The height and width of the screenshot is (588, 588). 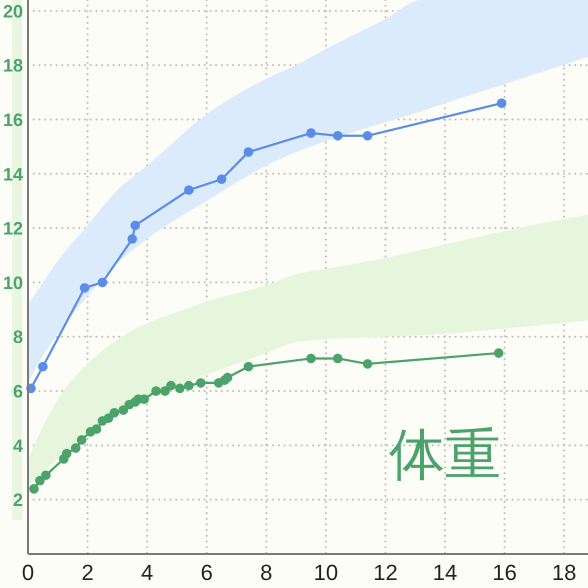 I want to click on y-tick-label: 6, so click(x=17, y=392).